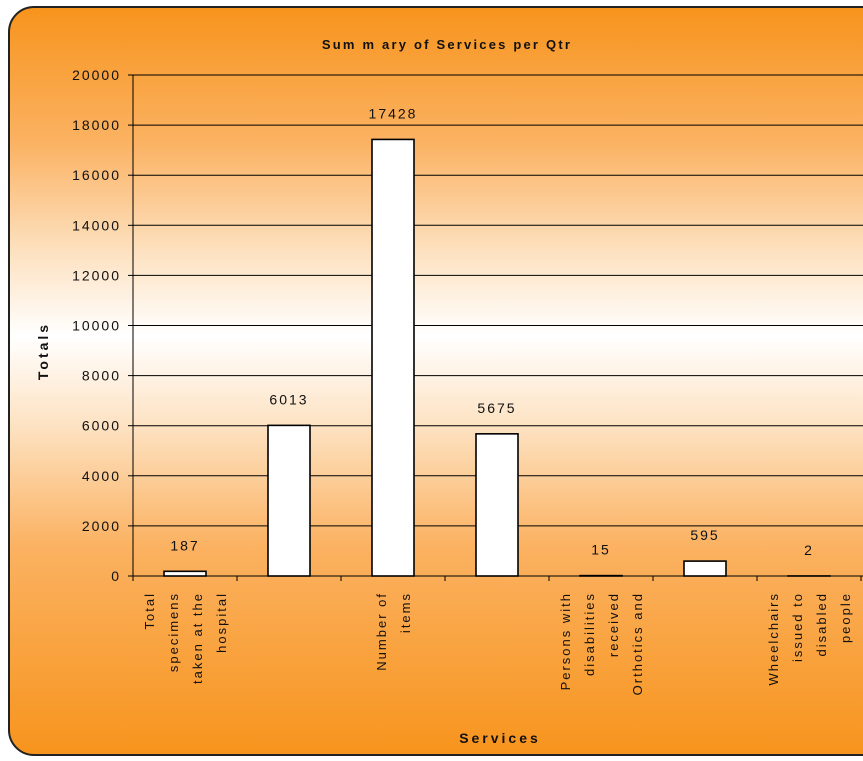 The width and height of the screenshot is (863, 761). I want to click on y-tick-label: 12000, so click(96, 275).